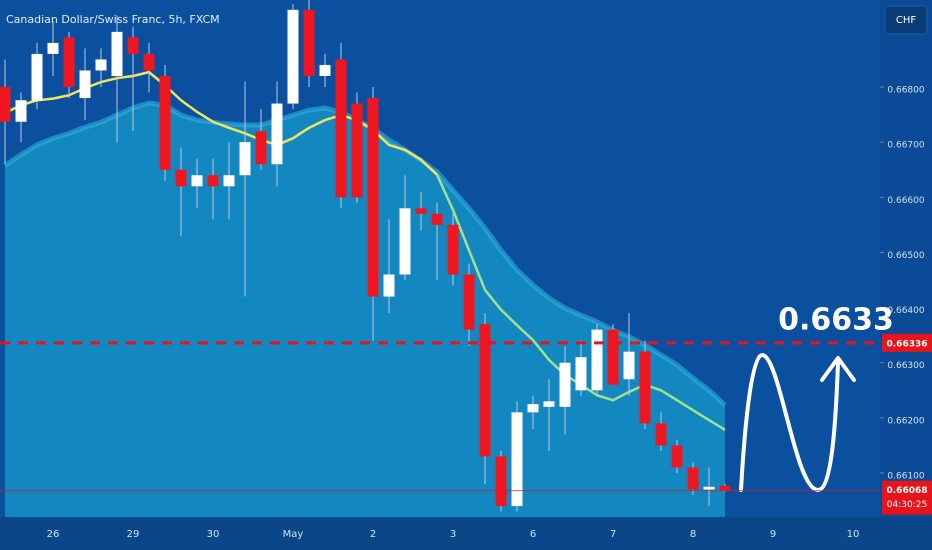 This screenshot has height=550, width=932. I want to click on target-price-box, so click(907, 342).